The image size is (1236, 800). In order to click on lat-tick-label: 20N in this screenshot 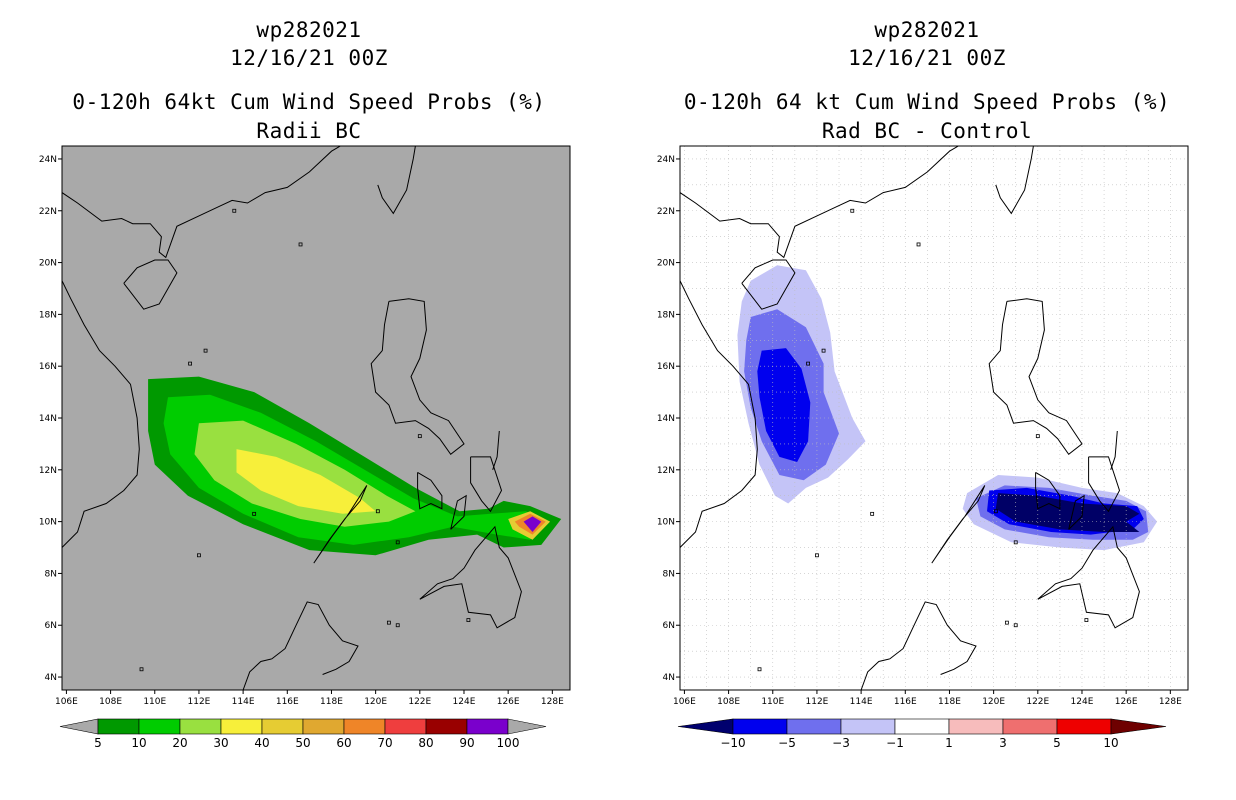, I will do `click(48, 264)`.